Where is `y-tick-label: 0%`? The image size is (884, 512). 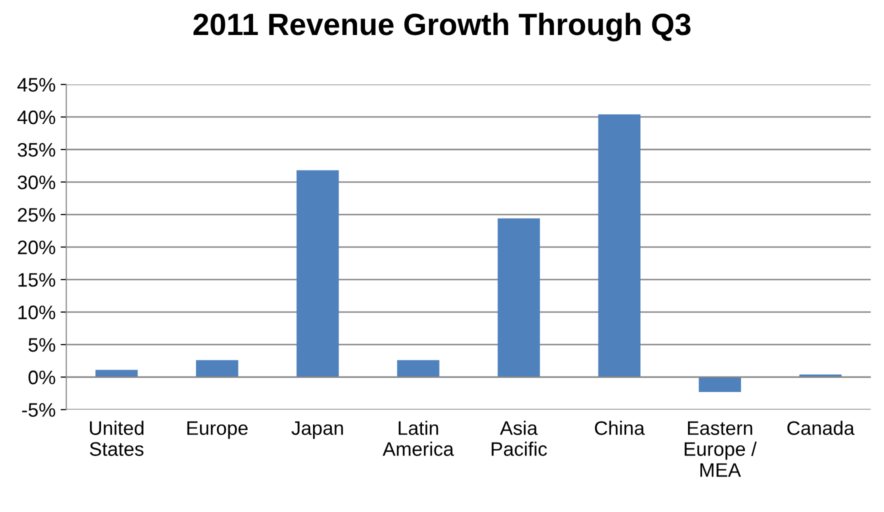
y-tick-label: 0% is located at coordinates (42, 377).